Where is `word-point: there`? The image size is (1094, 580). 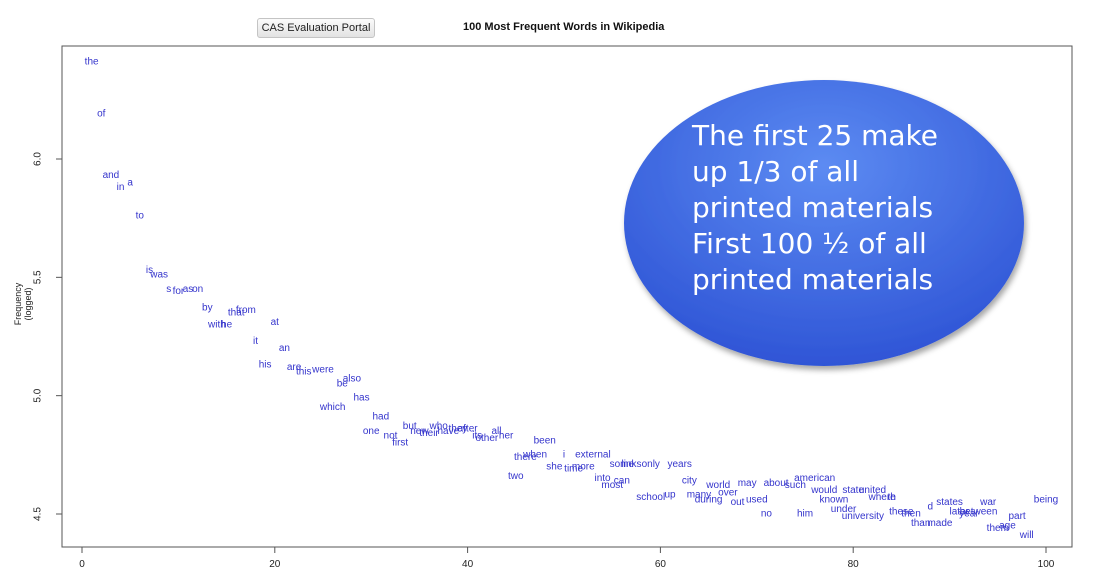
word-point: there is located at coordinates (525, 457).